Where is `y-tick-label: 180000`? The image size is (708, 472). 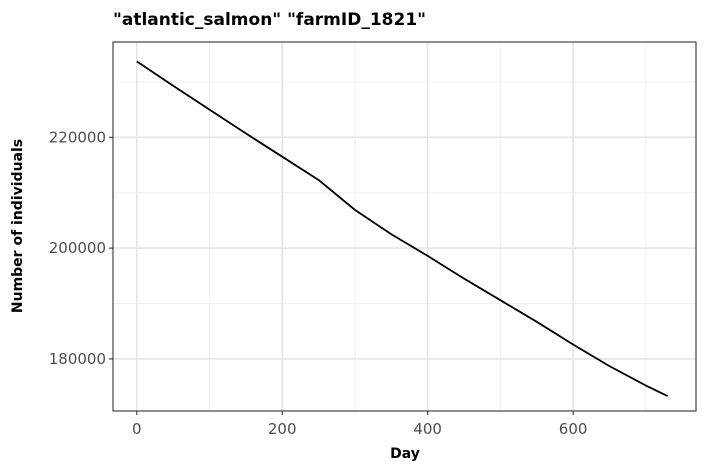
y-tick-label: 180000 is located at coordinates (77, 359).